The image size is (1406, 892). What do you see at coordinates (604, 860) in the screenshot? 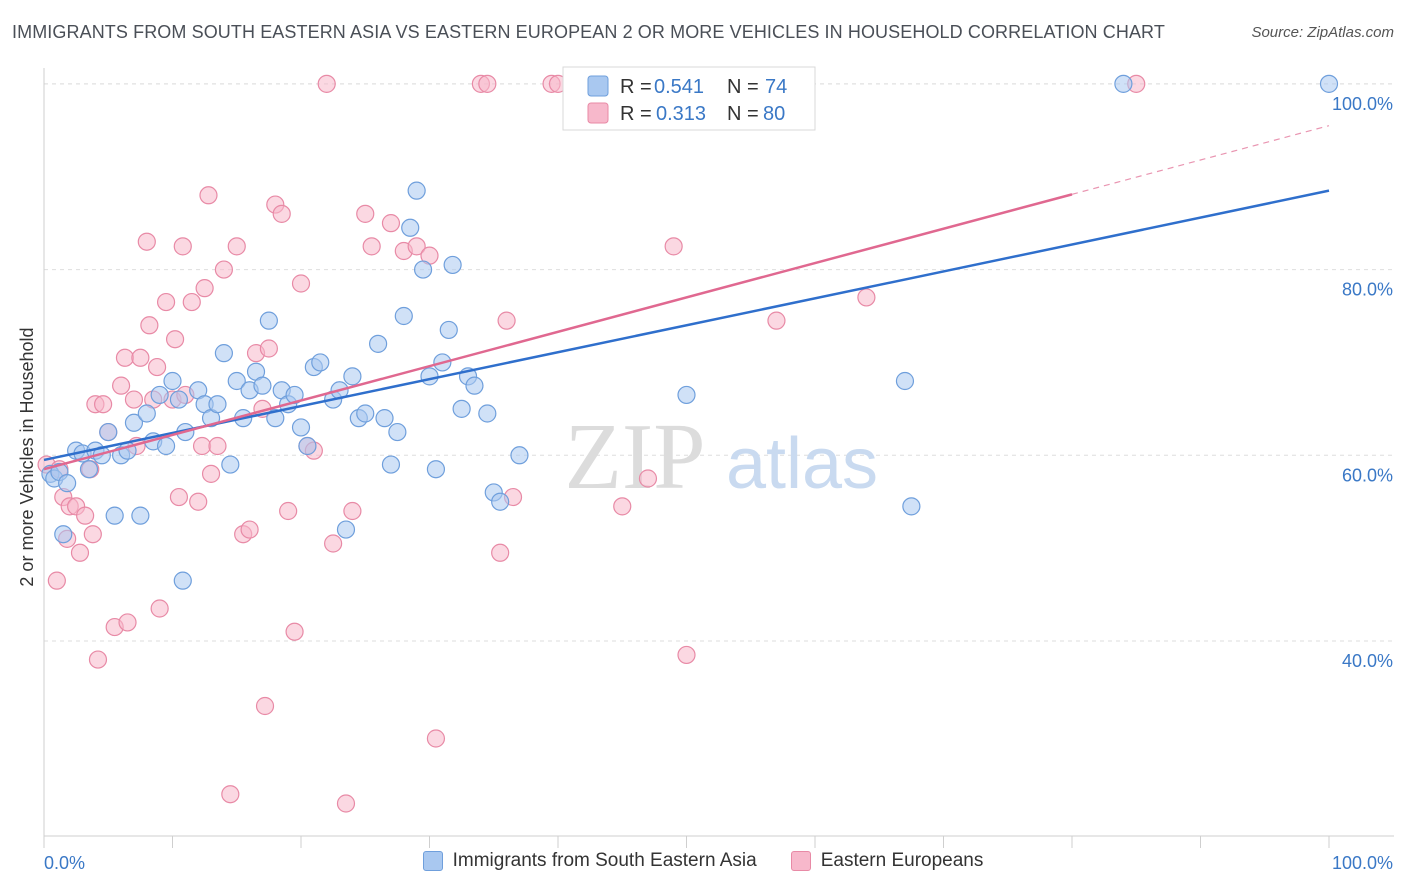
I see `legend-label: Immigrants from South Eastern Asia` at bounding box center [604, 860].